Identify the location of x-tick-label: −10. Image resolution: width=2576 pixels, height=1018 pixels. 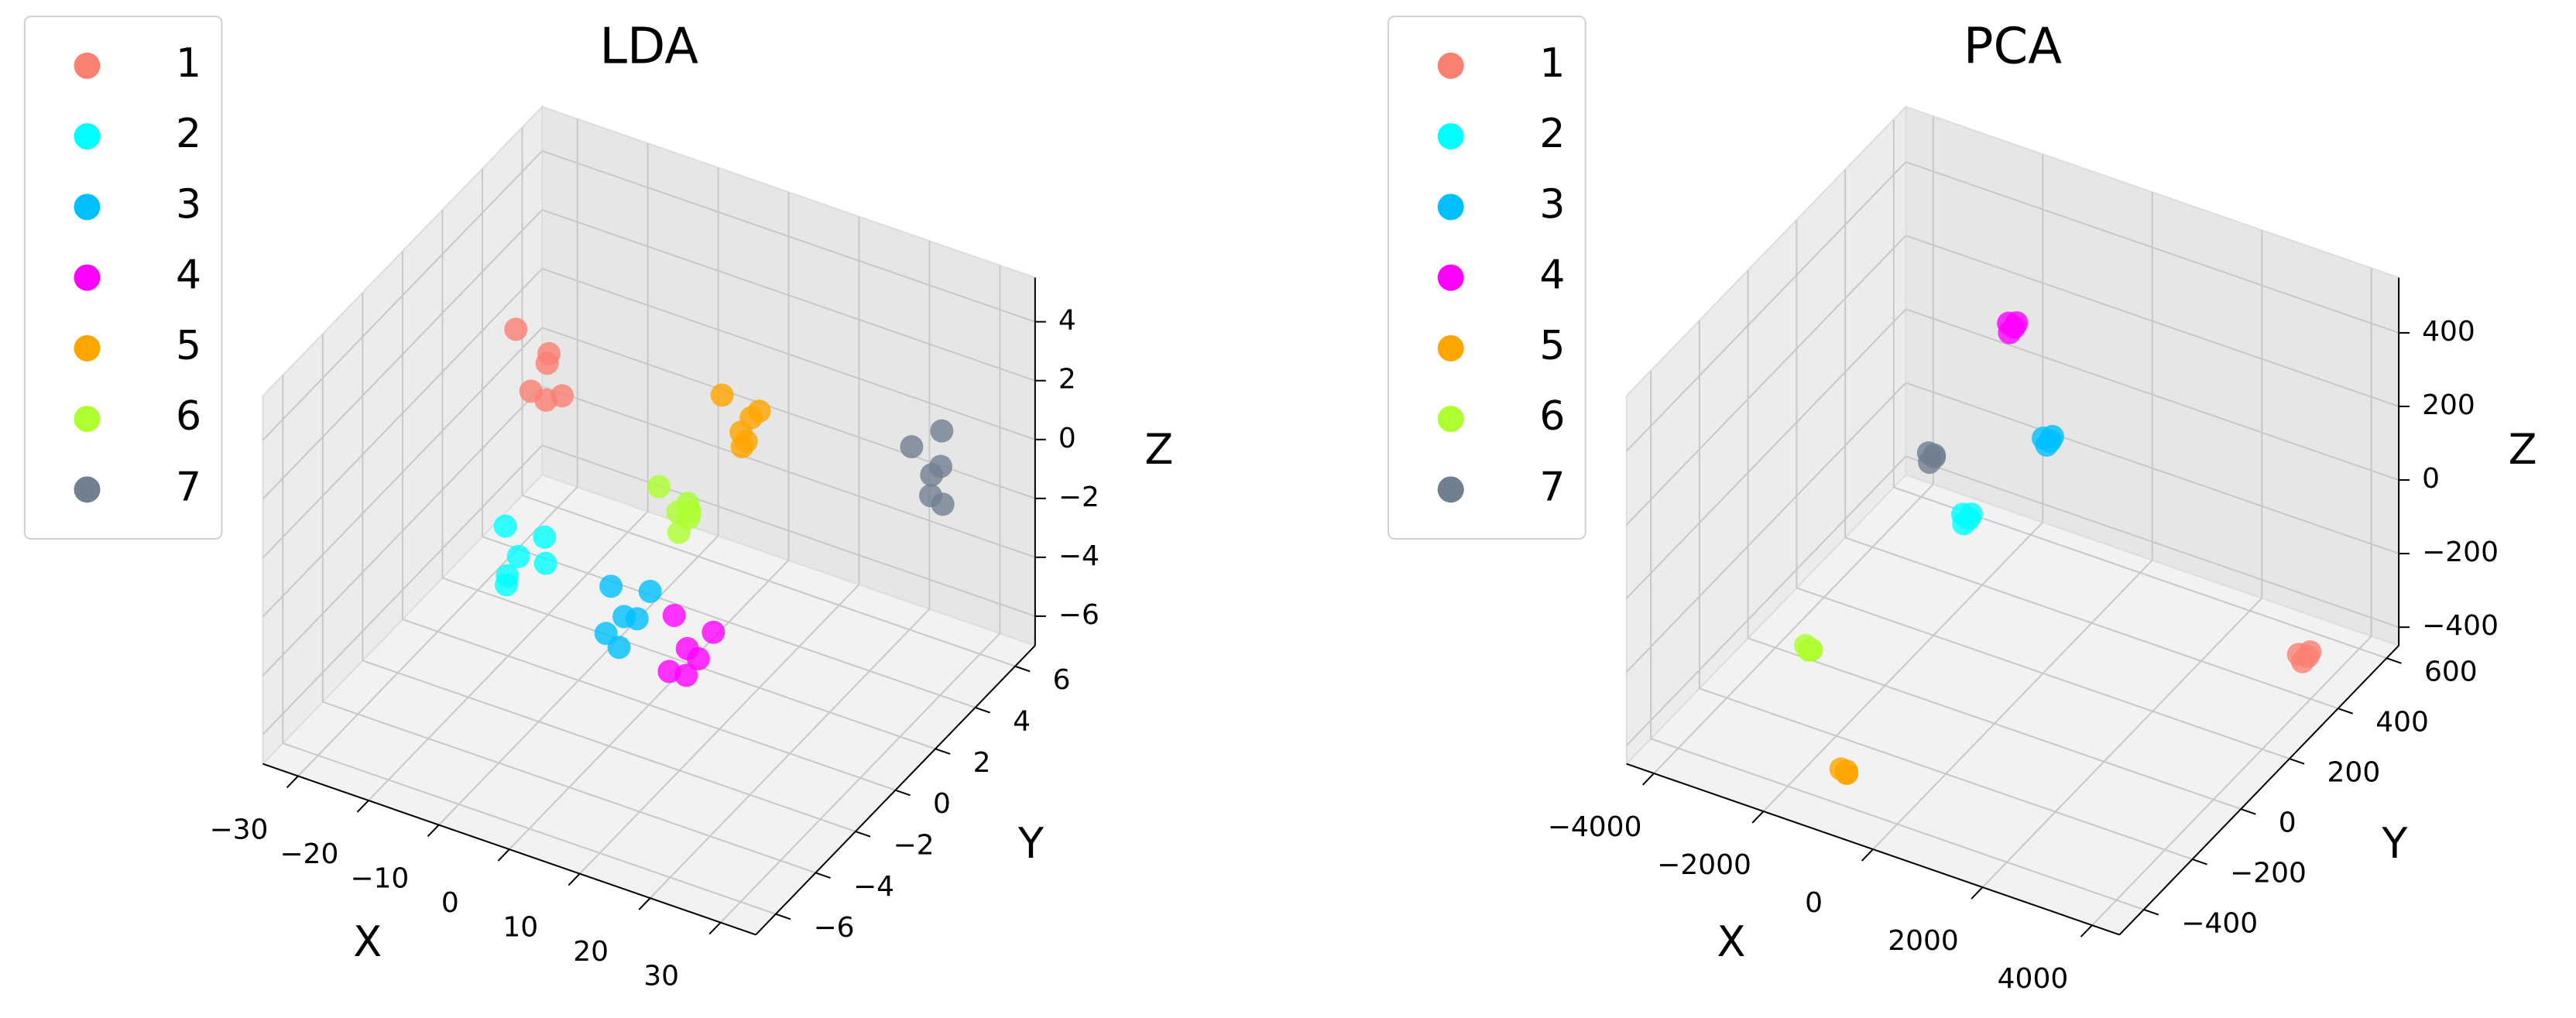
(379, 879).